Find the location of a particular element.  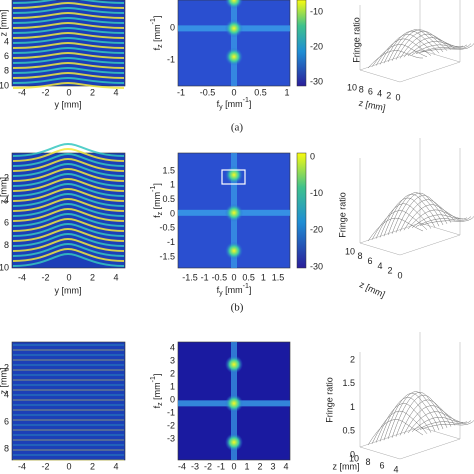

y-tick-label: 4 is located at coordinates (6, 41).